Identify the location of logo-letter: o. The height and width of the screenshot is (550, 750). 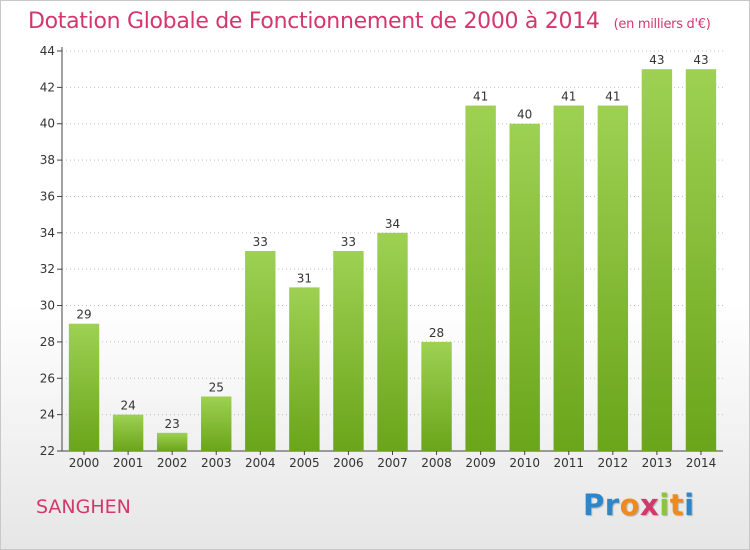
(630, 505).